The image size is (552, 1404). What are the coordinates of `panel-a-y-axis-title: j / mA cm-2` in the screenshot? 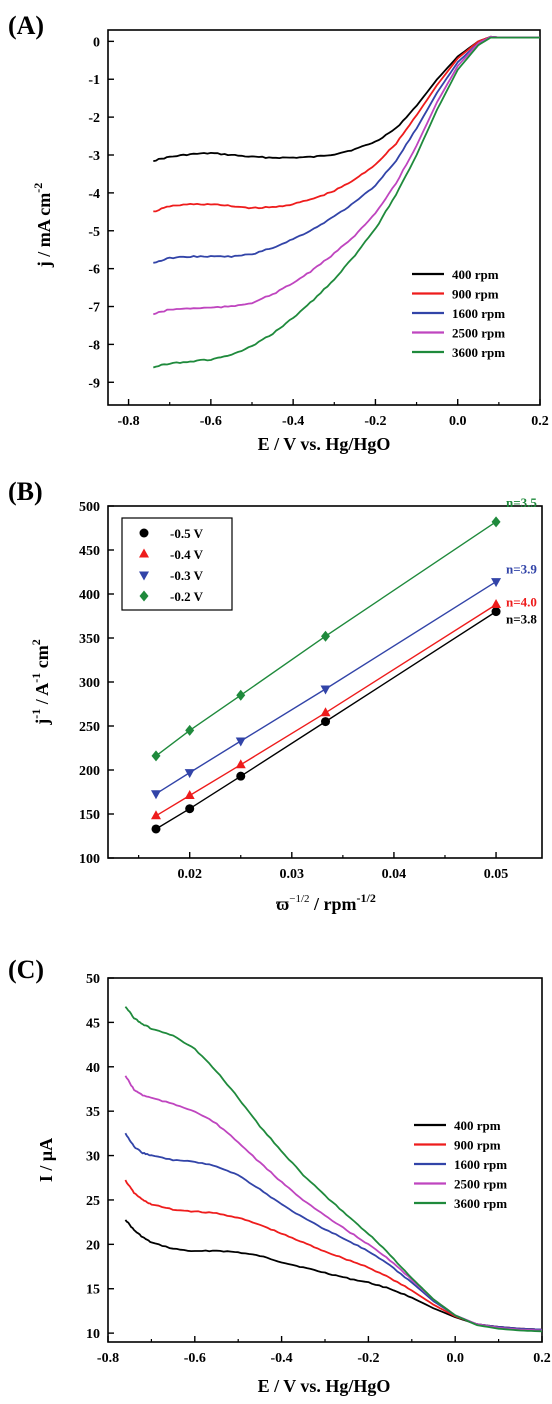 It's located at (42, 225).